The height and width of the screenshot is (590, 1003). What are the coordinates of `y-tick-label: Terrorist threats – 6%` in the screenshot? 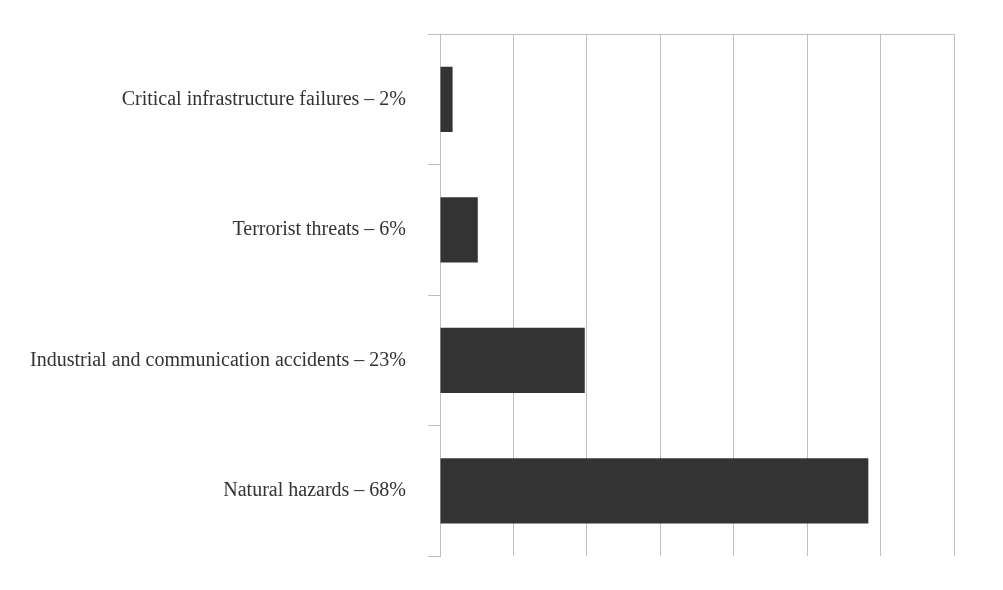 It's located at (319, 228).